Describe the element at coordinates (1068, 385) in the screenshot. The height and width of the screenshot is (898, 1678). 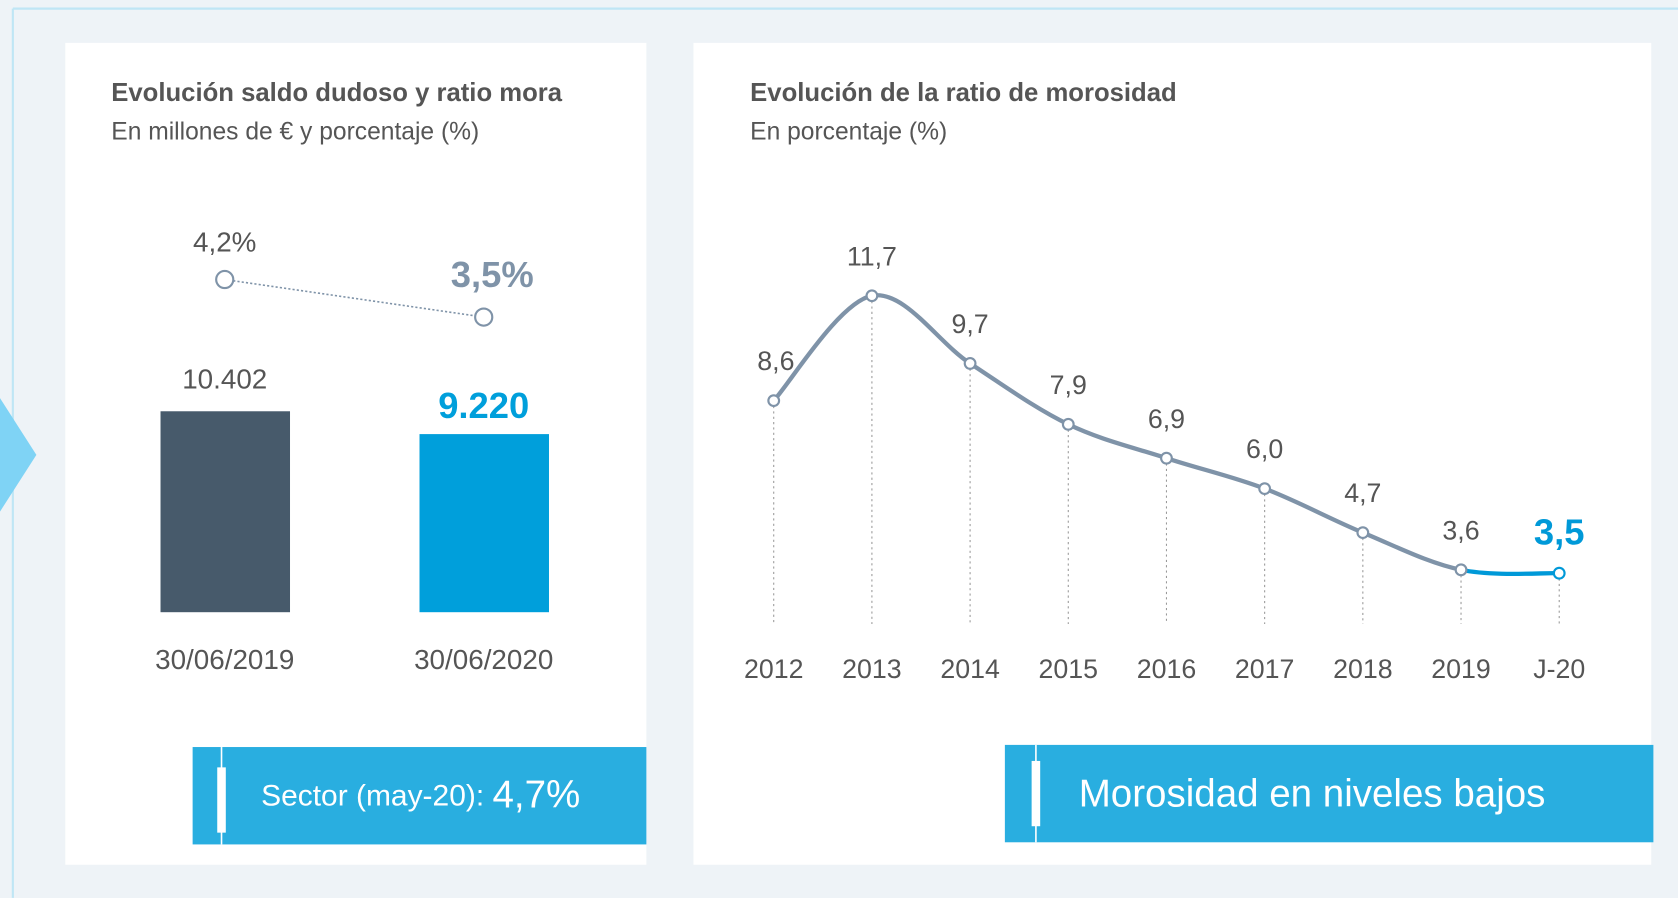
I see `value-label: 7,9` at that location.